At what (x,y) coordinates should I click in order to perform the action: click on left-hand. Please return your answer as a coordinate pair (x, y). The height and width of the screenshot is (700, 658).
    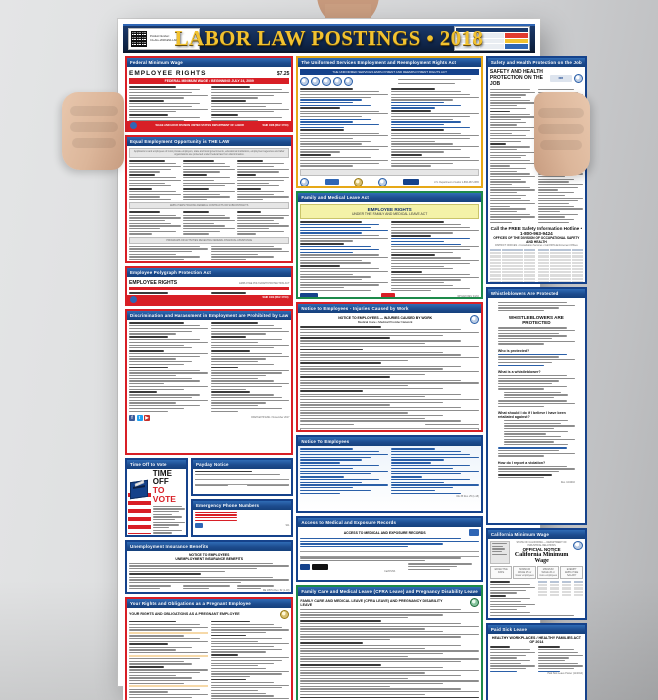
    Looking at the image, I should click on (93, 131).